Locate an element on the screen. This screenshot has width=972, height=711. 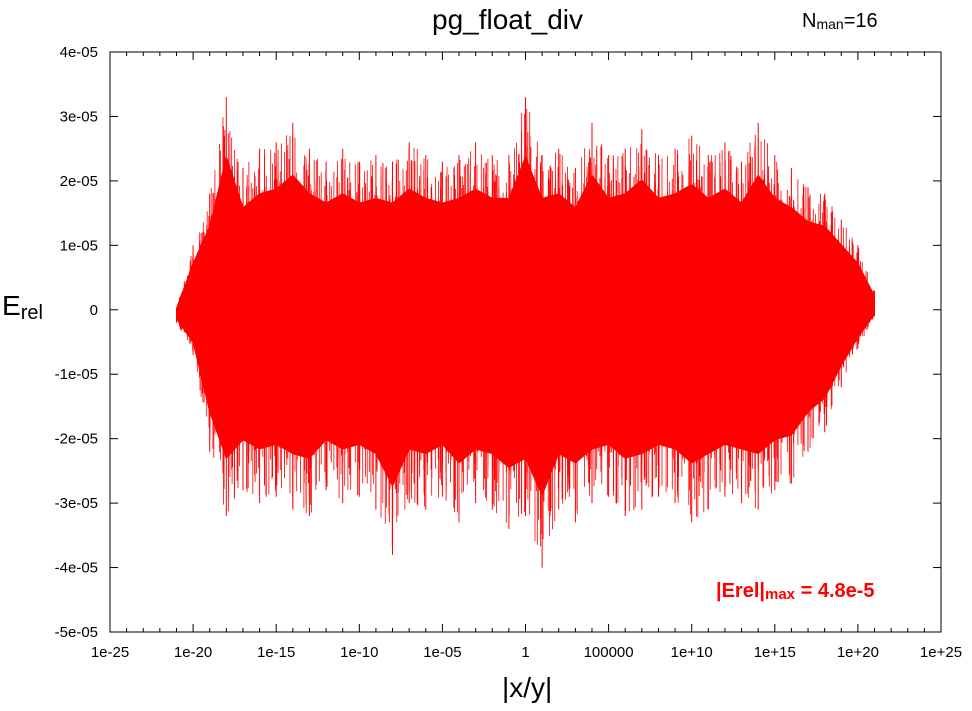
y-tick-label: -3e-05 is located at coordinates (76, 503).